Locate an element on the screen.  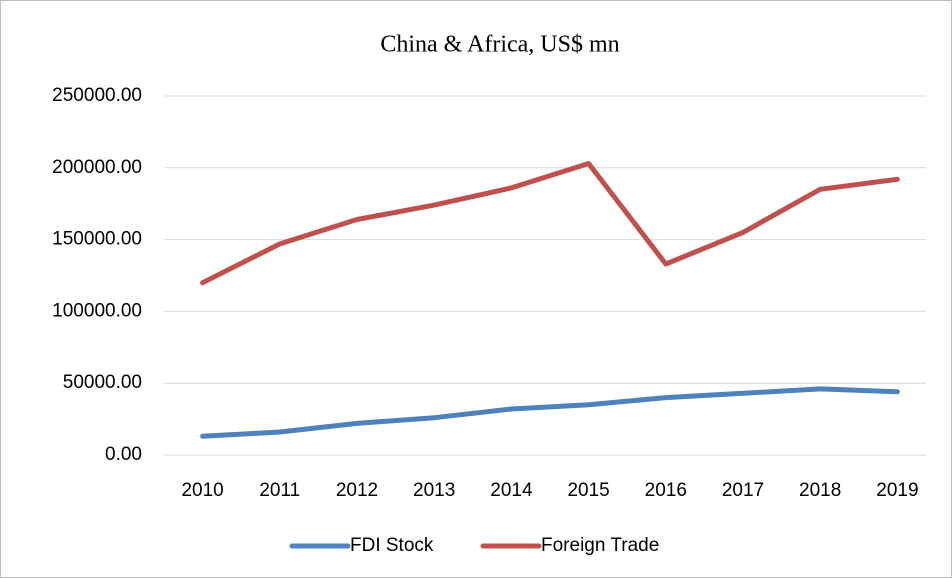
x-tick-label: 2013 is located at coordinates (434, 490).